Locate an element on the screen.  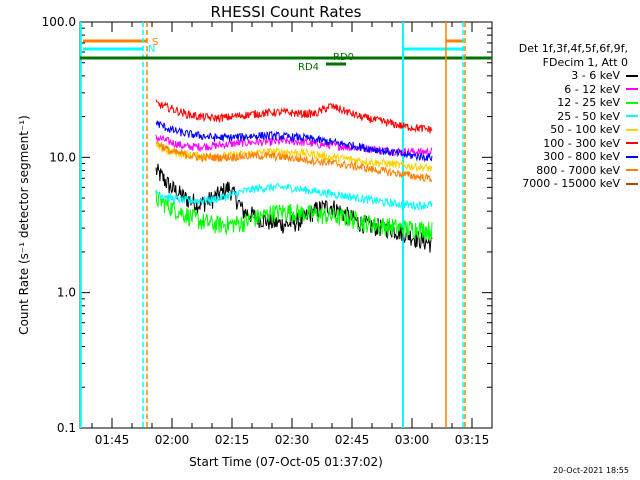
legend-entry-label: 3 - 6 keV is located at coordinates (595, 75).